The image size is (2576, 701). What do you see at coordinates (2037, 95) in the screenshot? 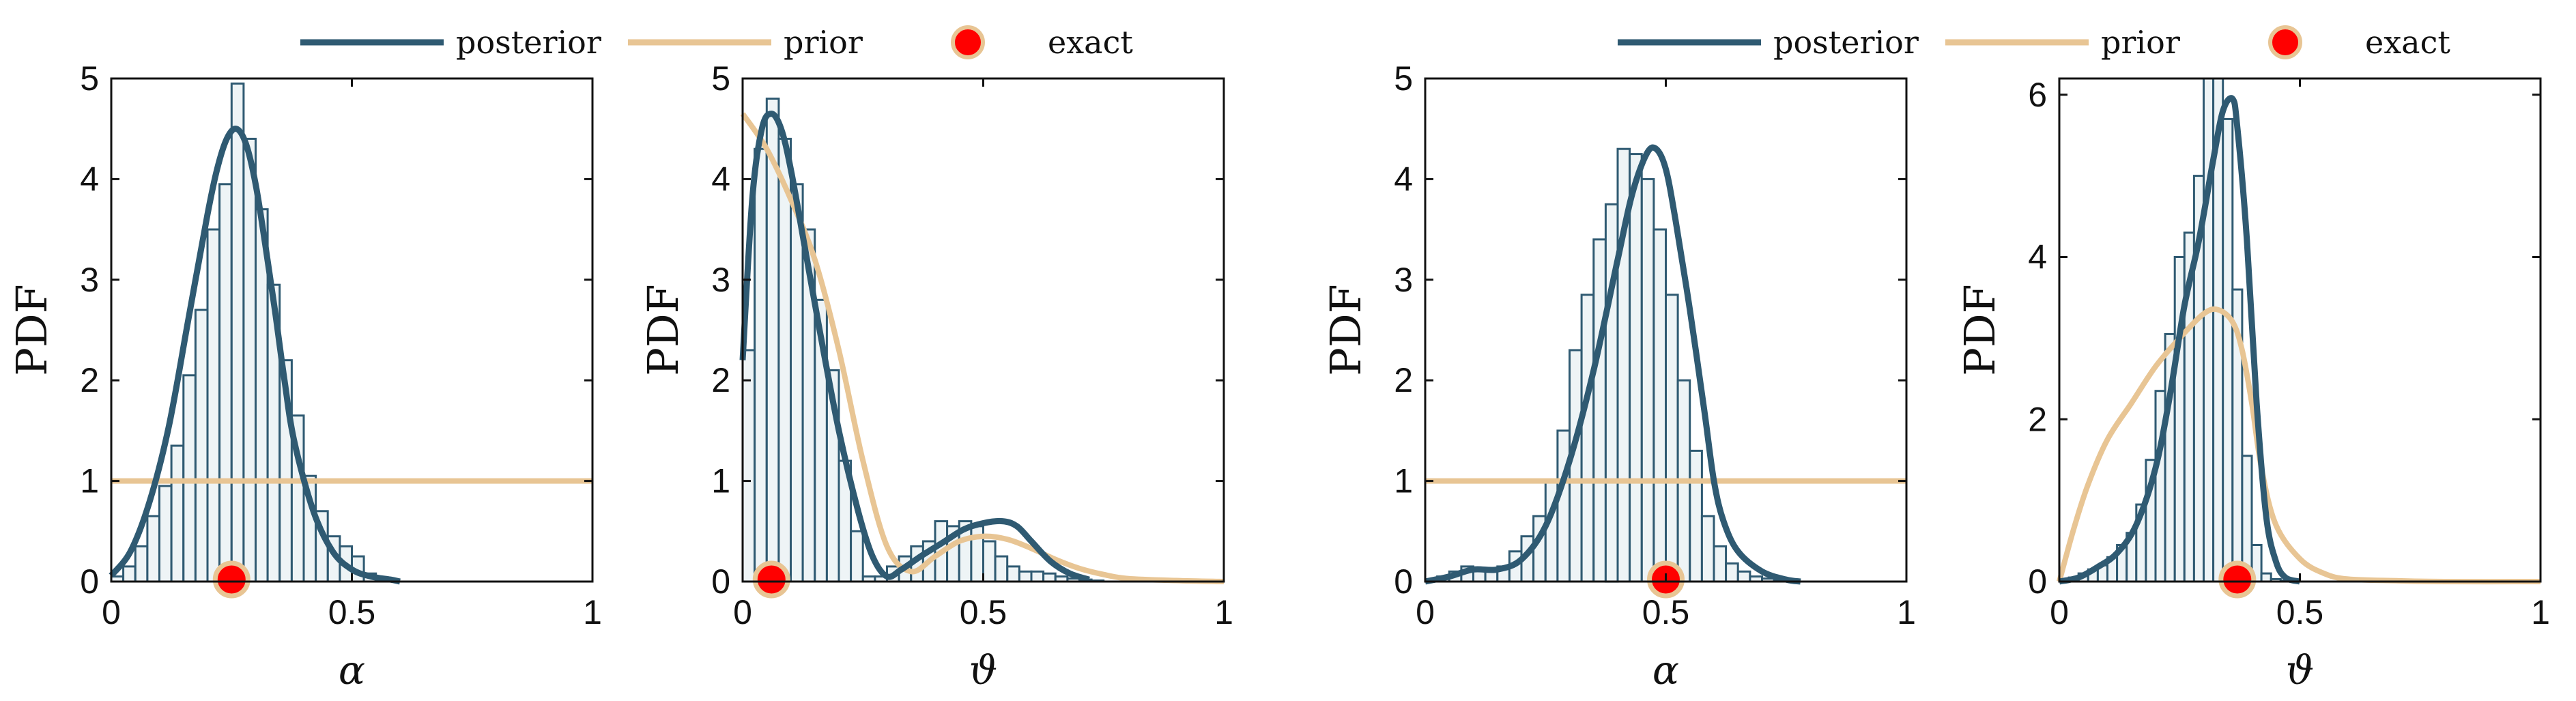
I see `y-tick-label: 6` at bounding box center [2037, 95].